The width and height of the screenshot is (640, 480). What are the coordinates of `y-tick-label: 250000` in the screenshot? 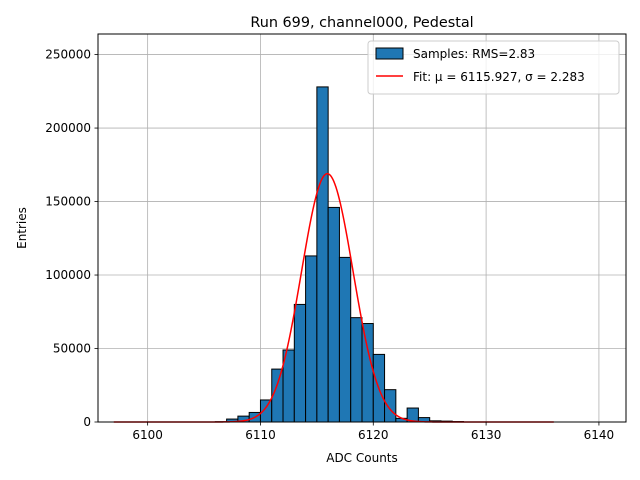 It's located at (68, 55).